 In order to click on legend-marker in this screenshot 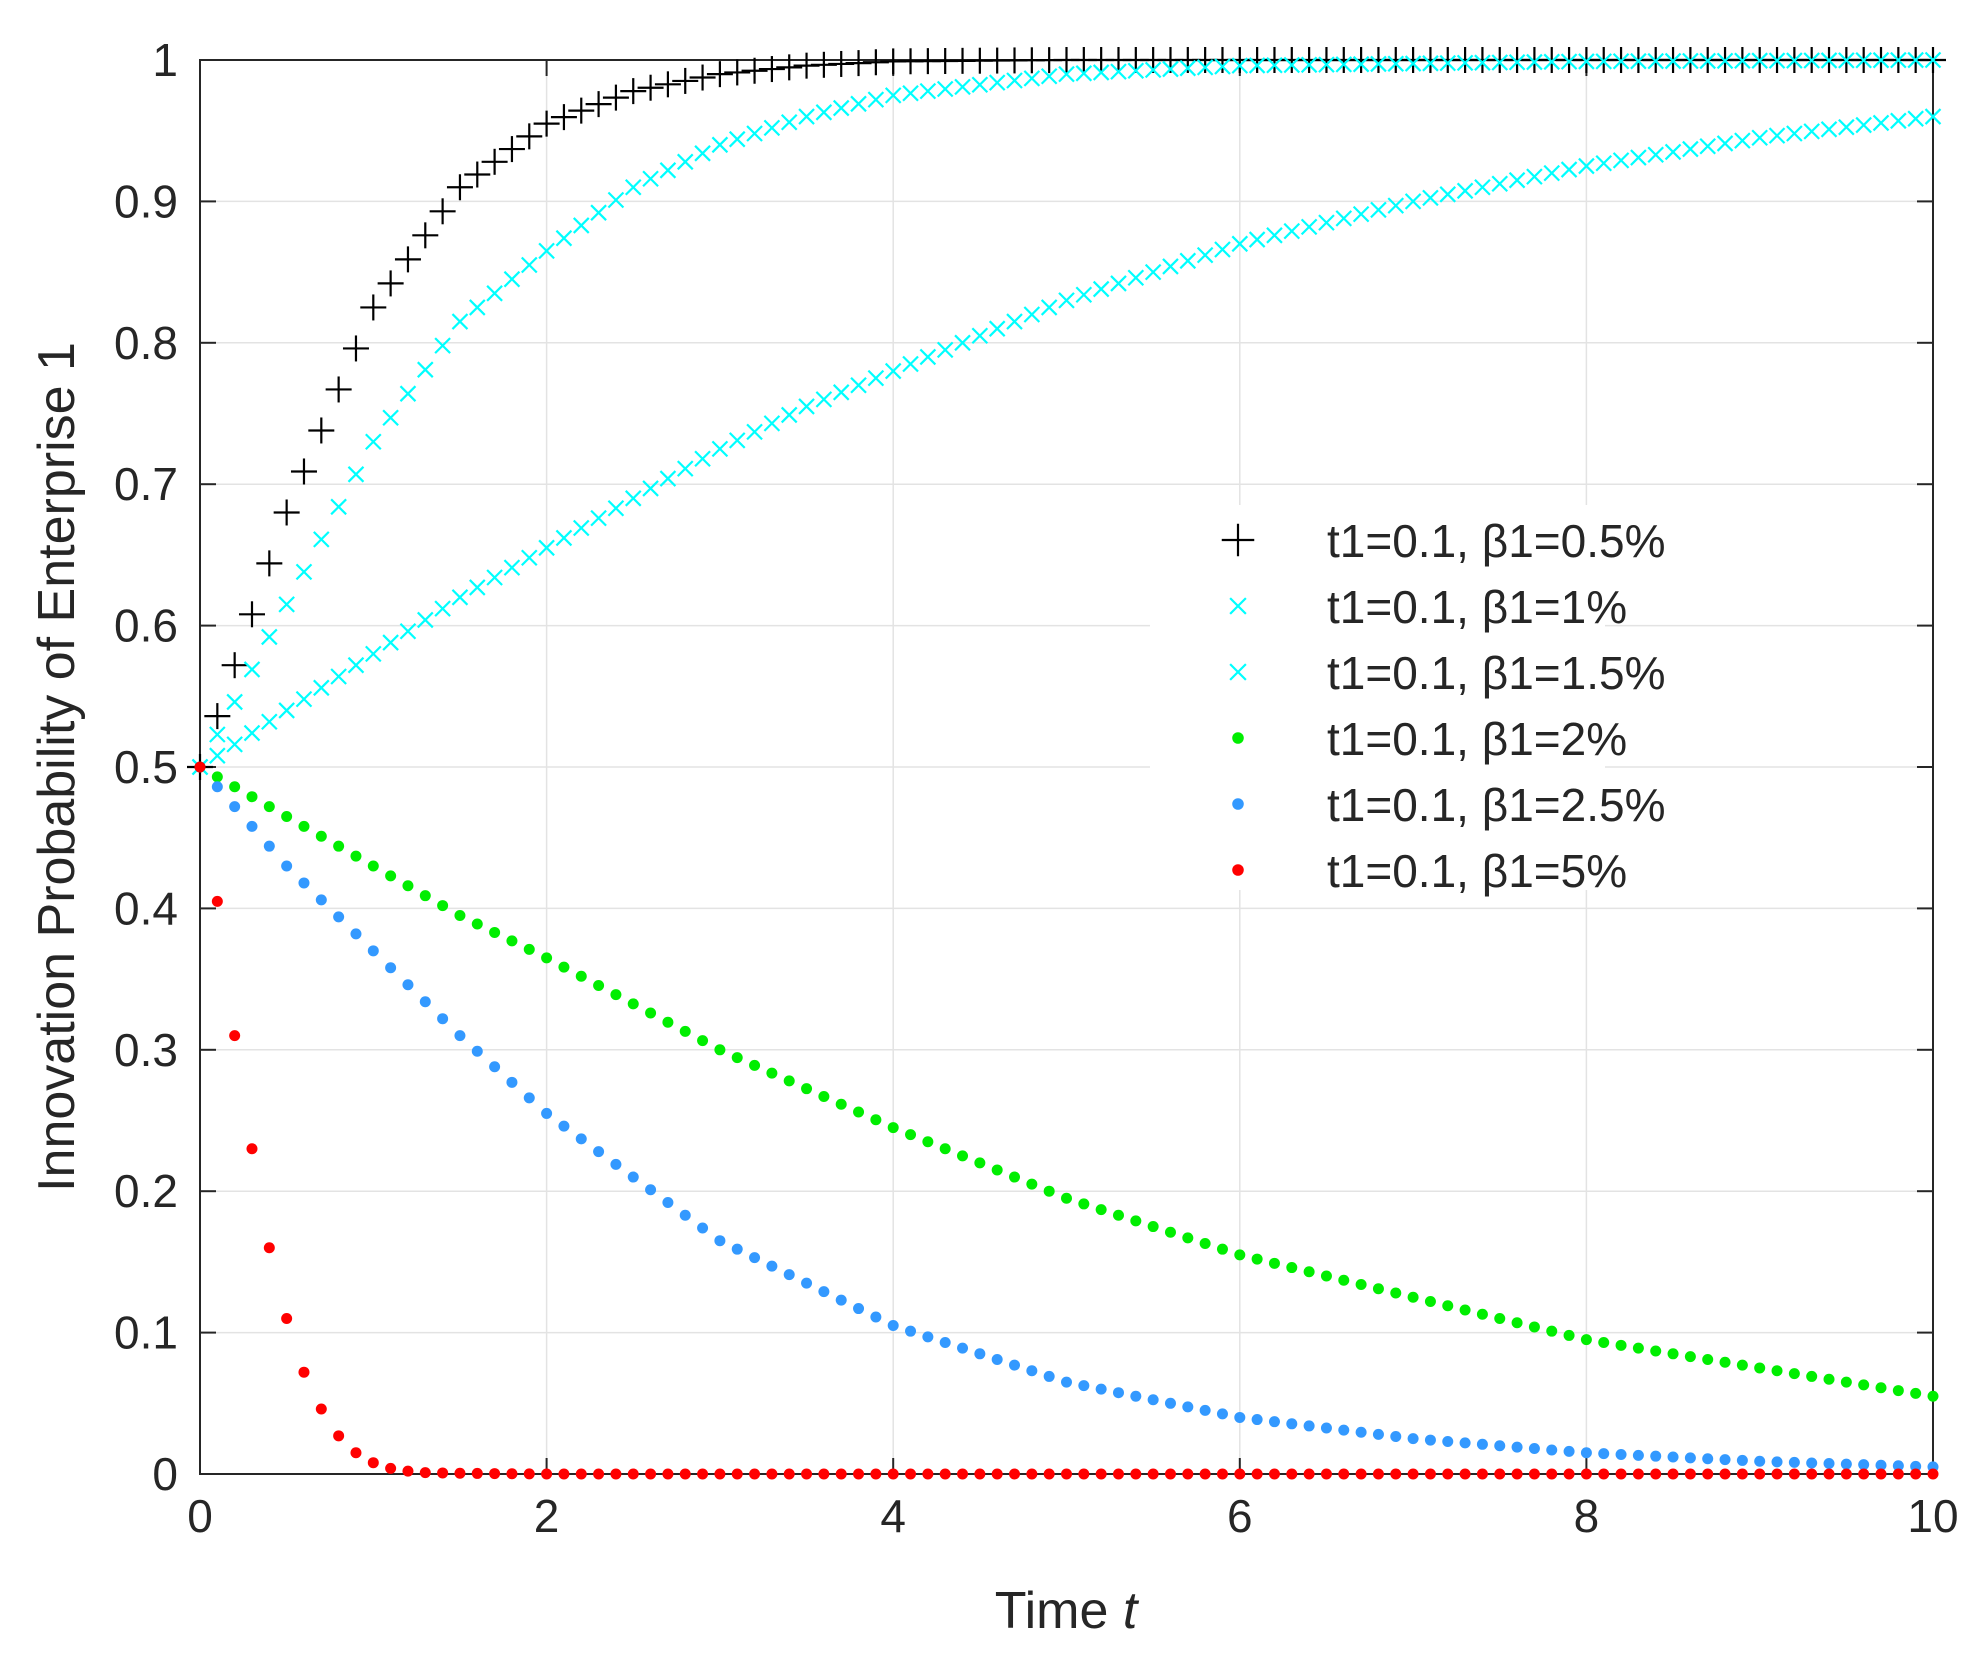, I will do `click(1238, 540)`.